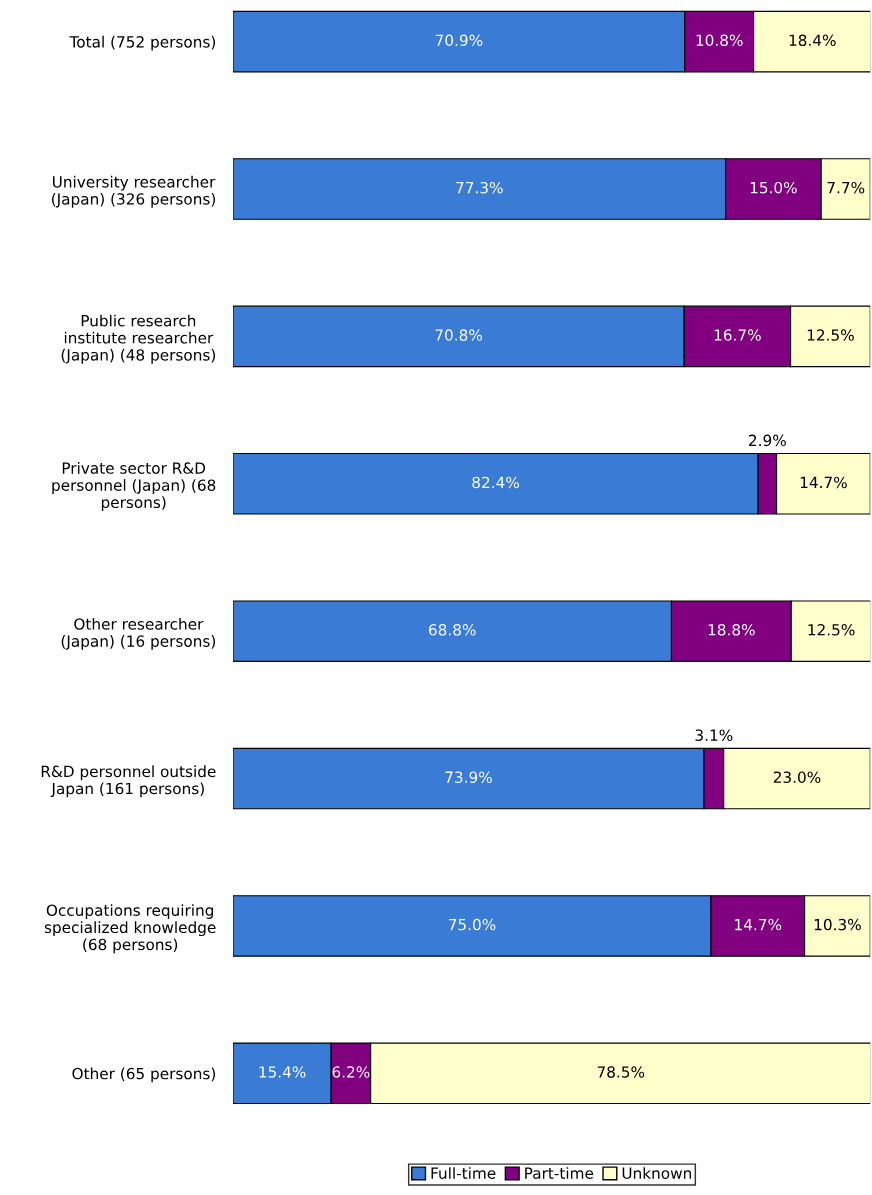 This screenshot has height=1195, width=872. What do you see at coordinates (138, 339) in the screenshot?
I see `y-tick-label: Public research institute researcher (Japan) (48 persons)` at bounding box center [138, 339].